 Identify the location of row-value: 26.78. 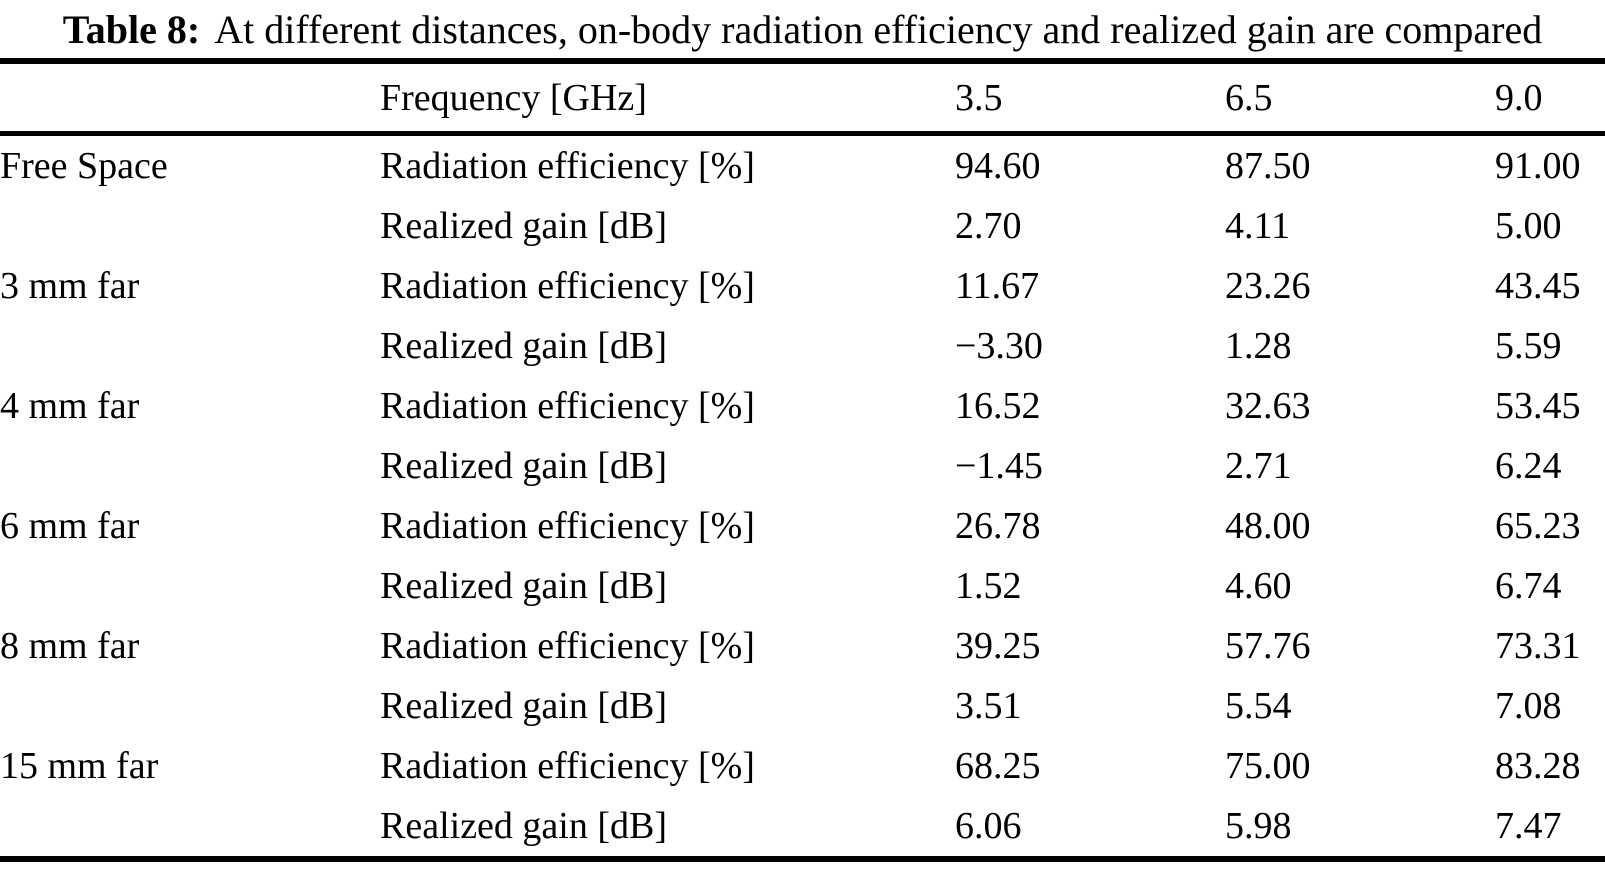
(998, 526).